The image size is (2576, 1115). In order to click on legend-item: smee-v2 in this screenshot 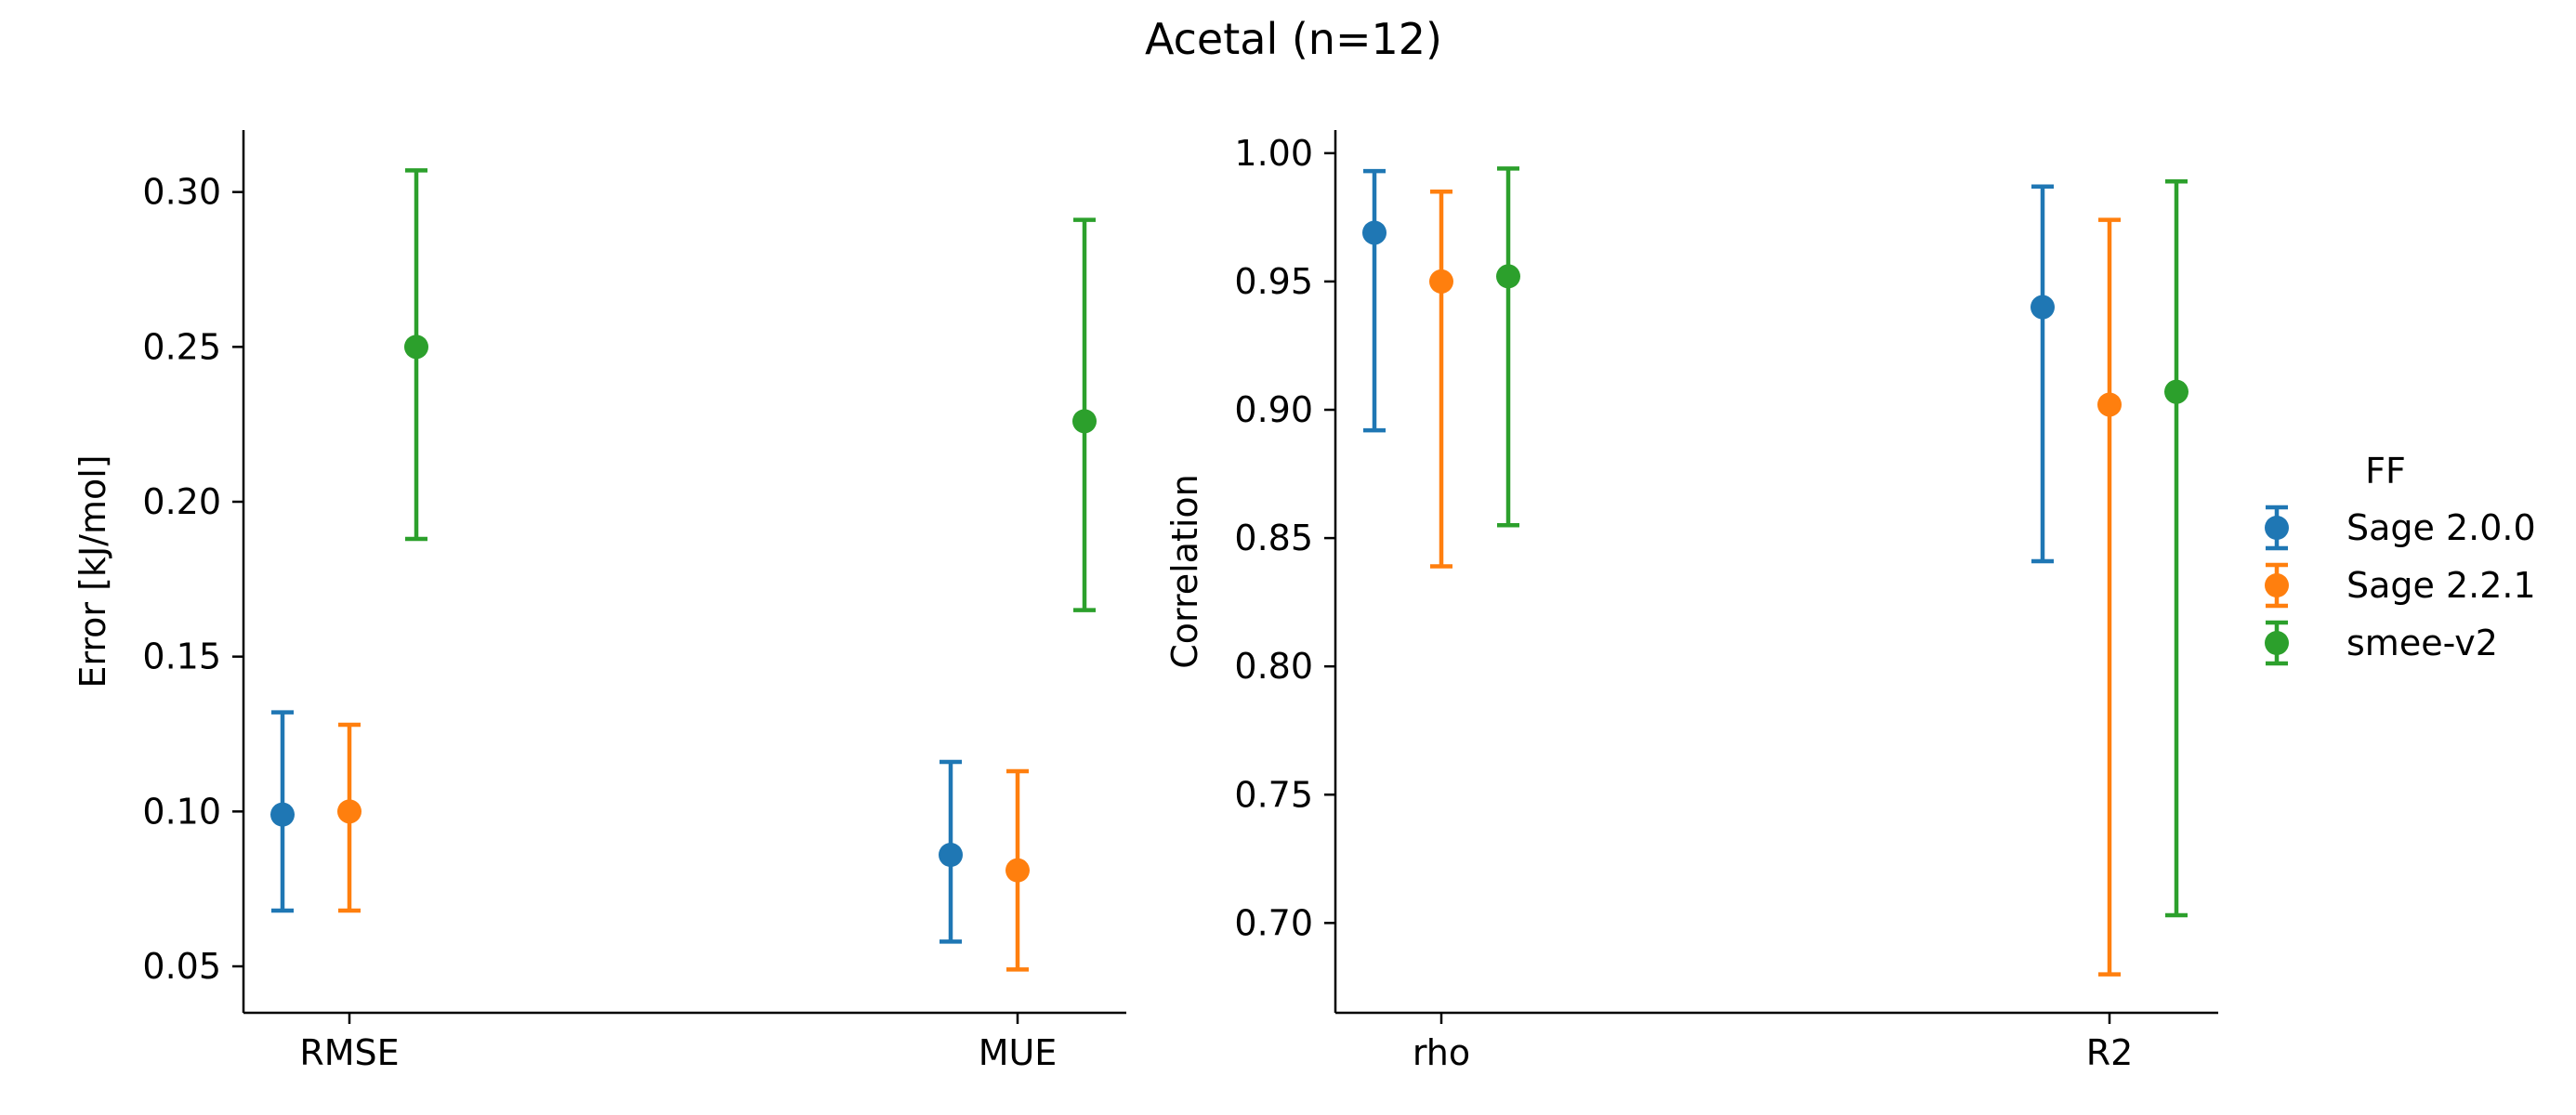, I will do `click(2381, 643)`.